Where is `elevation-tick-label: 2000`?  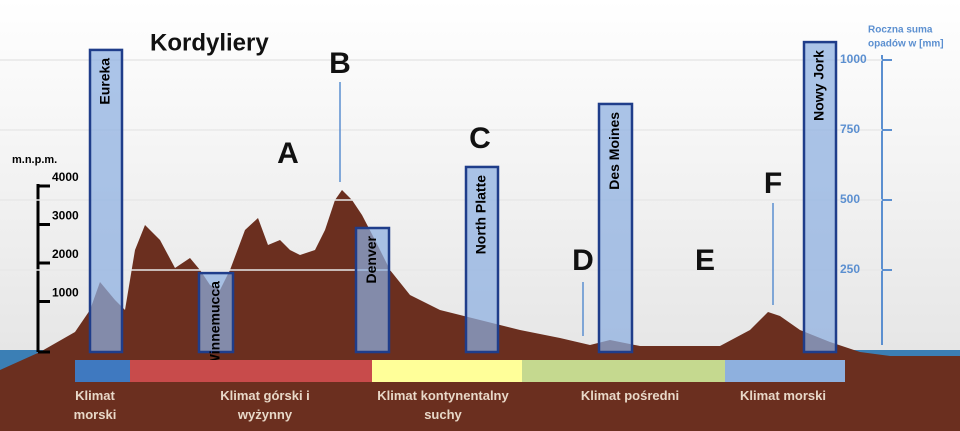
elevation-tick-label: 2000 is located at coordinates (65, 254).